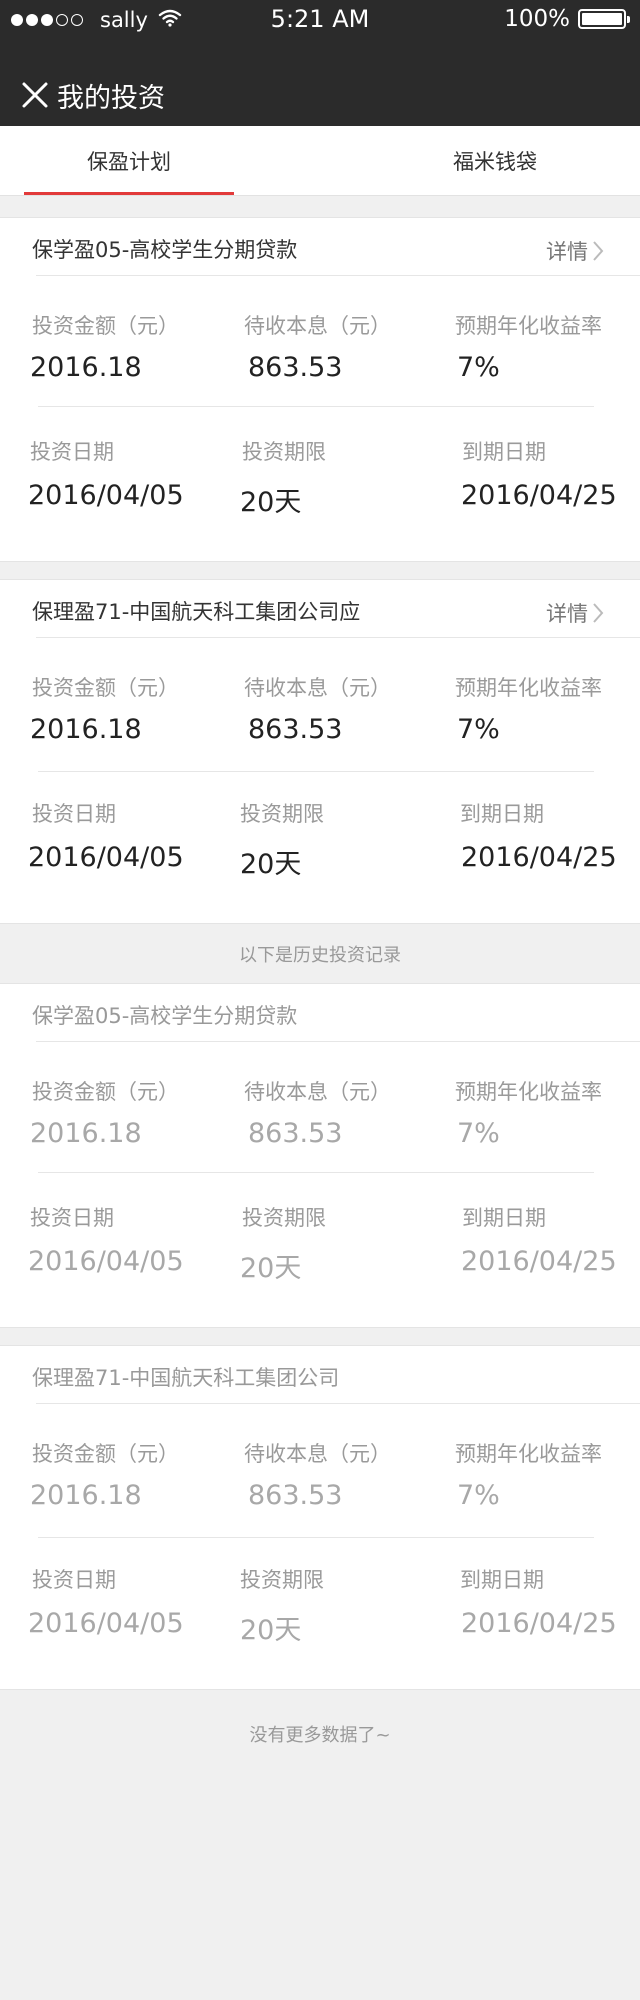 Image resolution: width=640 pixels, height=2000 pixels. What do you see at coordinates (537, 19) in the screenshot?
I see `battery-percentage: 100%` at bounding box center [537, 19].